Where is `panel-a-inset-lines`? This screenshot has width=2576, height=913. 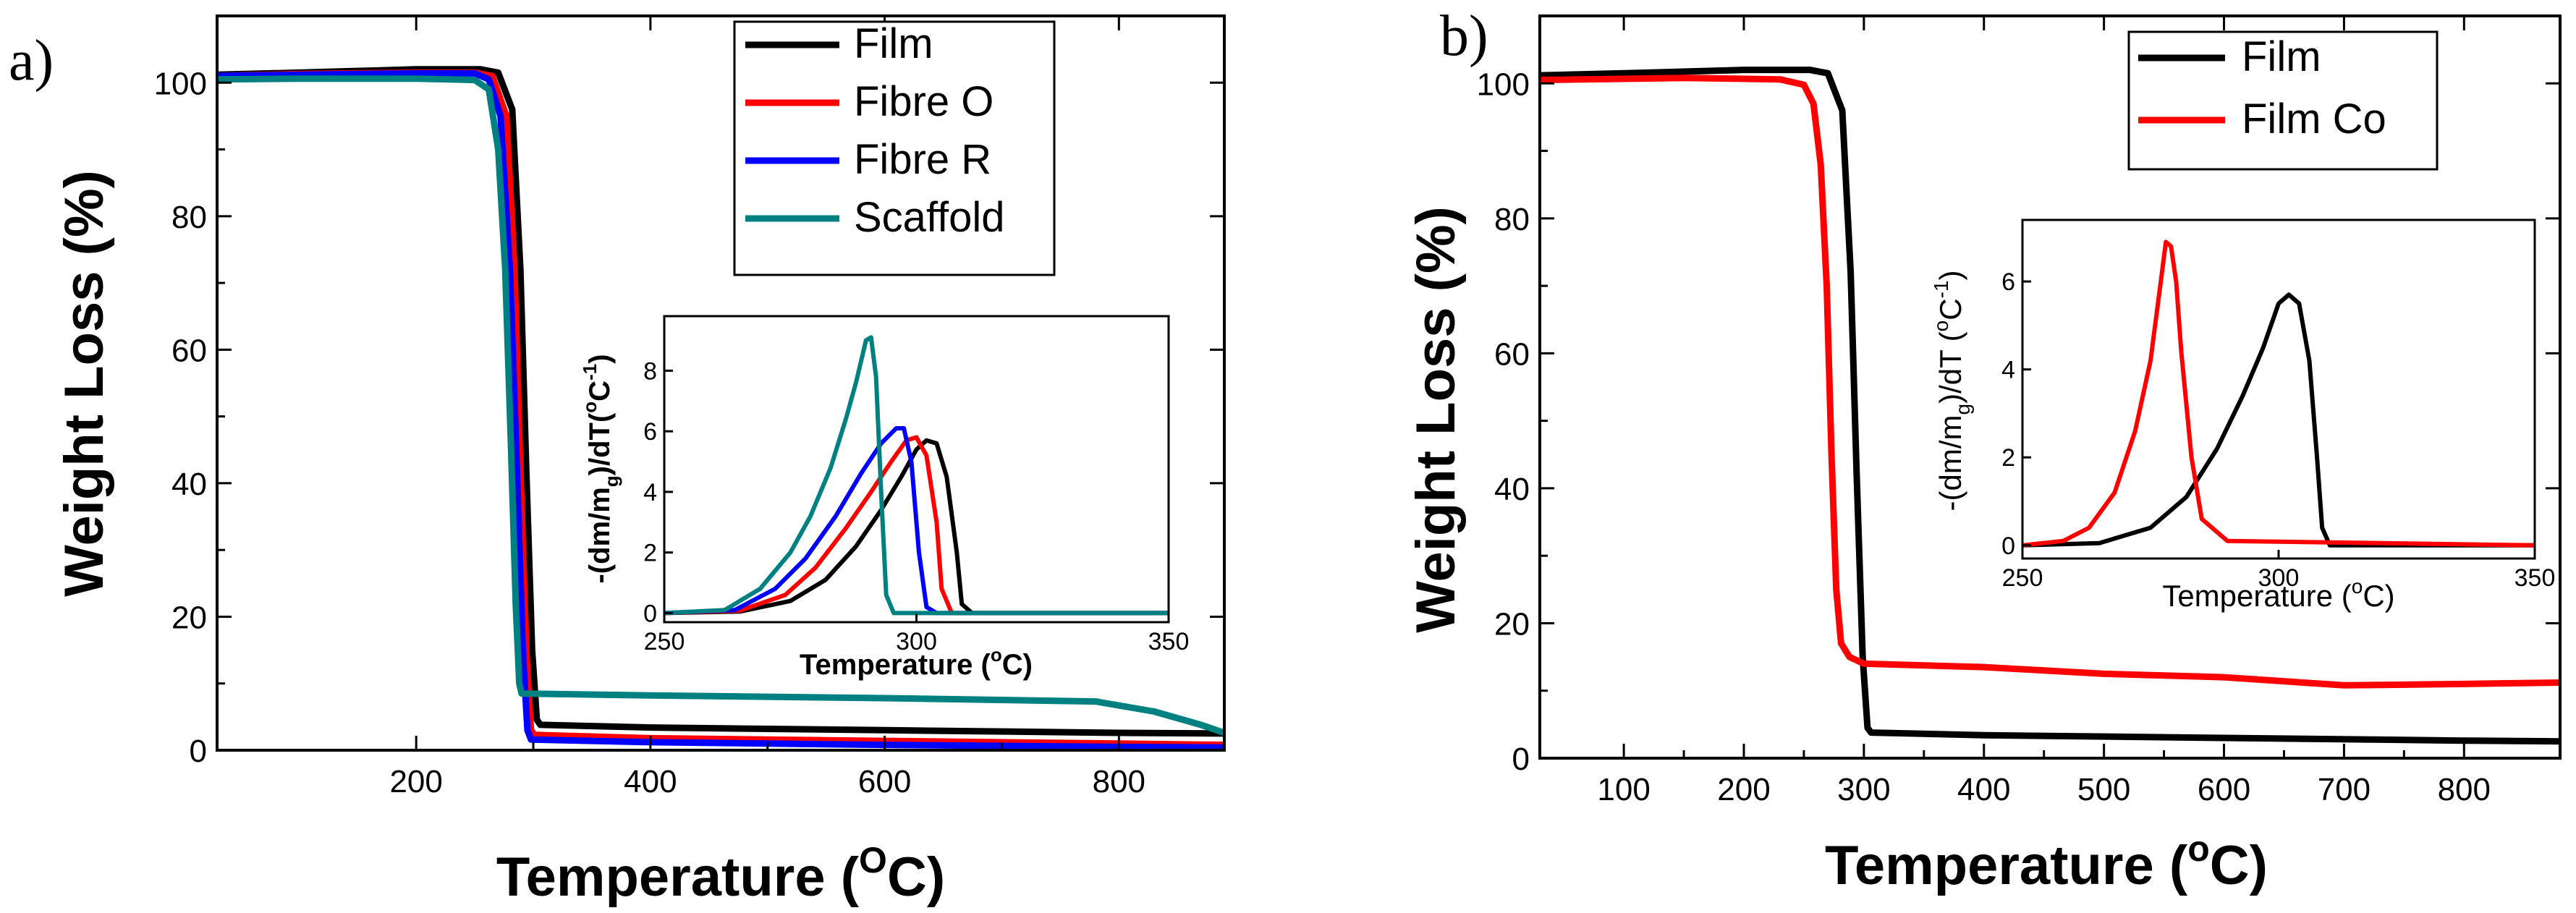
panel-a-inset-lines is located at coordinates (916, 475).